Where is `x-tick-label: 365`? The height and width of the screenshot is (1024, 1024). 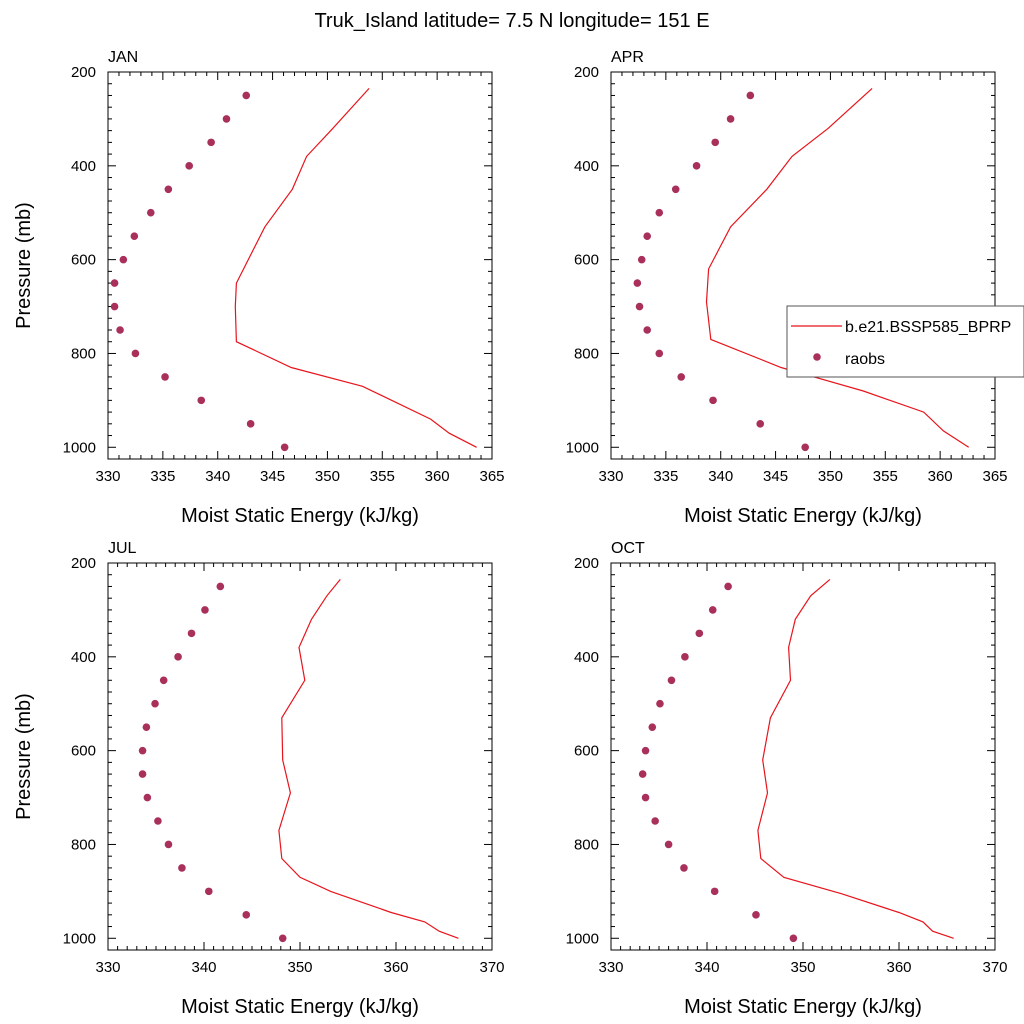 x-tick-label: 365 is located at coordinates (994, 476).